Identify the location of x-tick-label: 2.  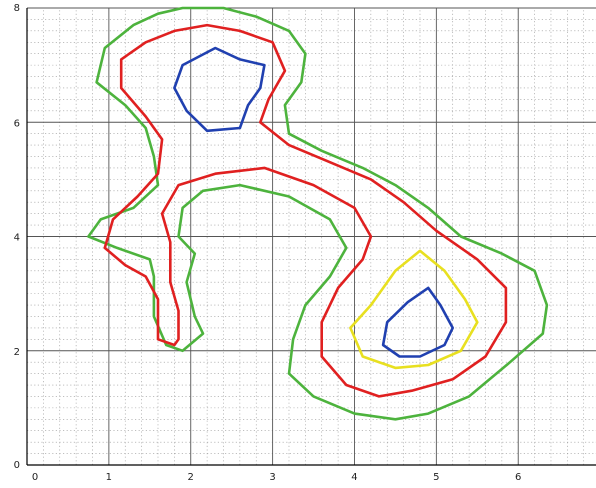
(191, 477).